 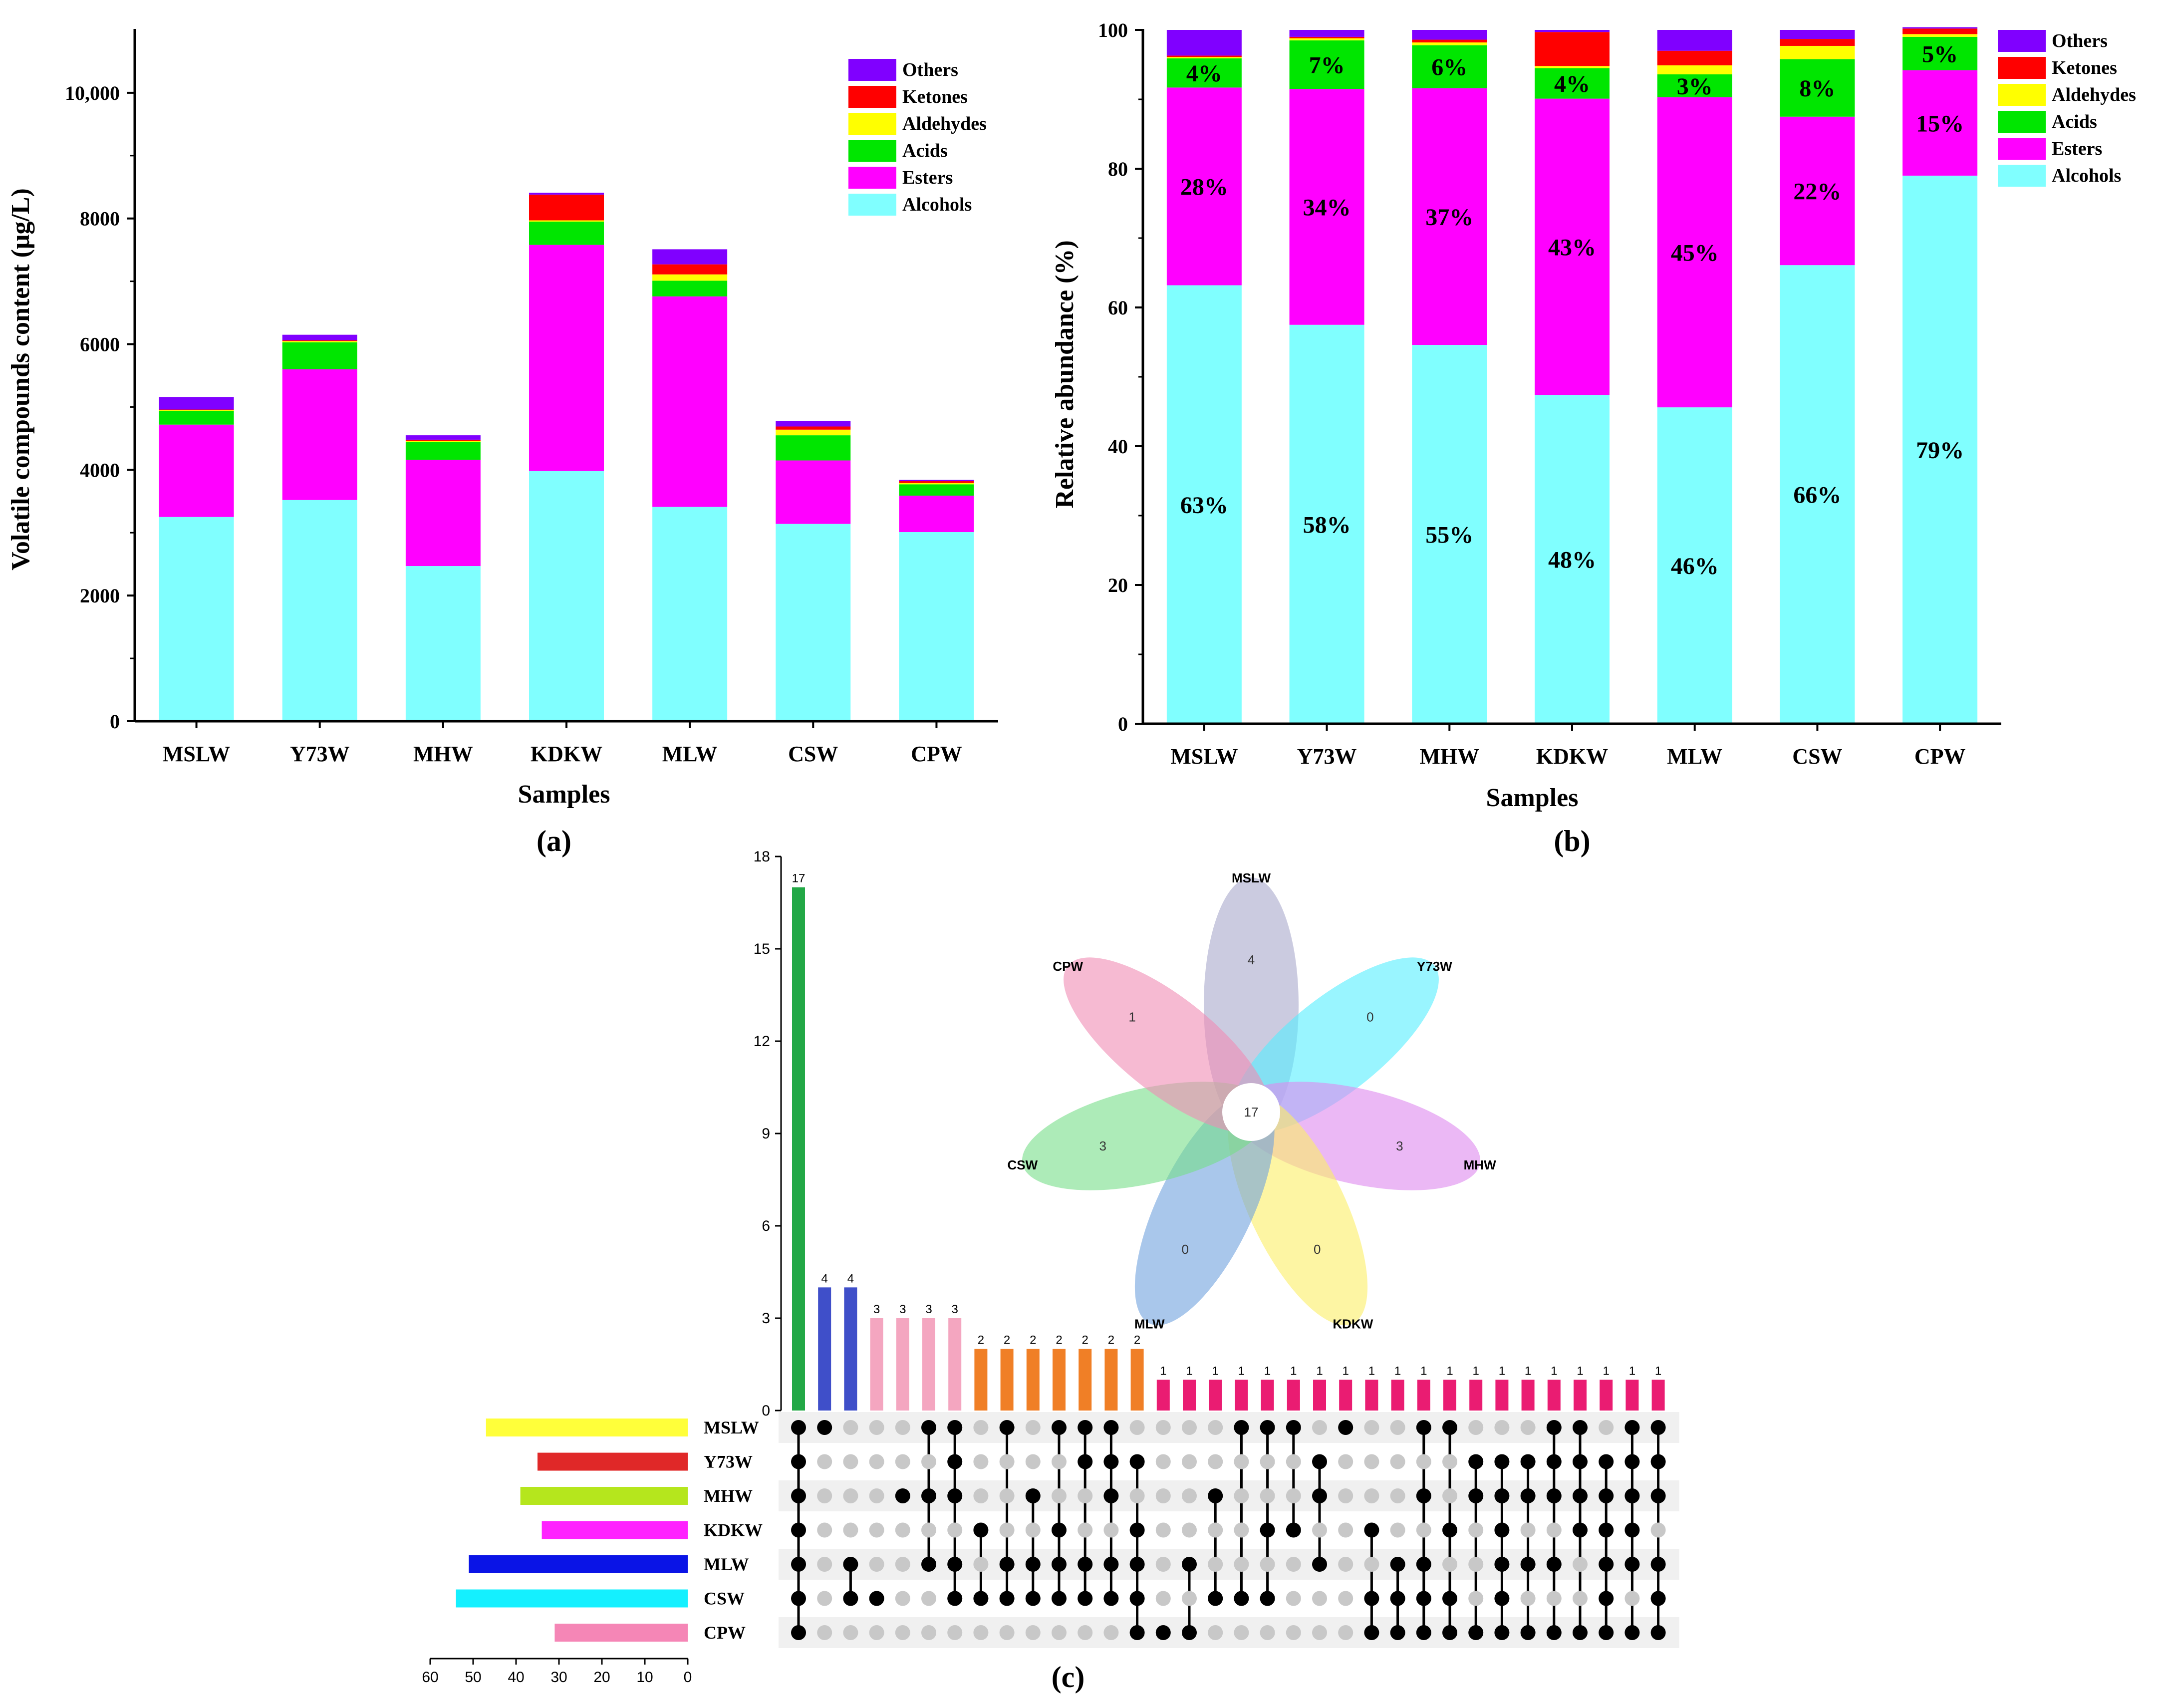 What do you see at coordinates (936, 481) in the screenshot?
I see `bar-others-cpw` at bounding box center [936, 481].